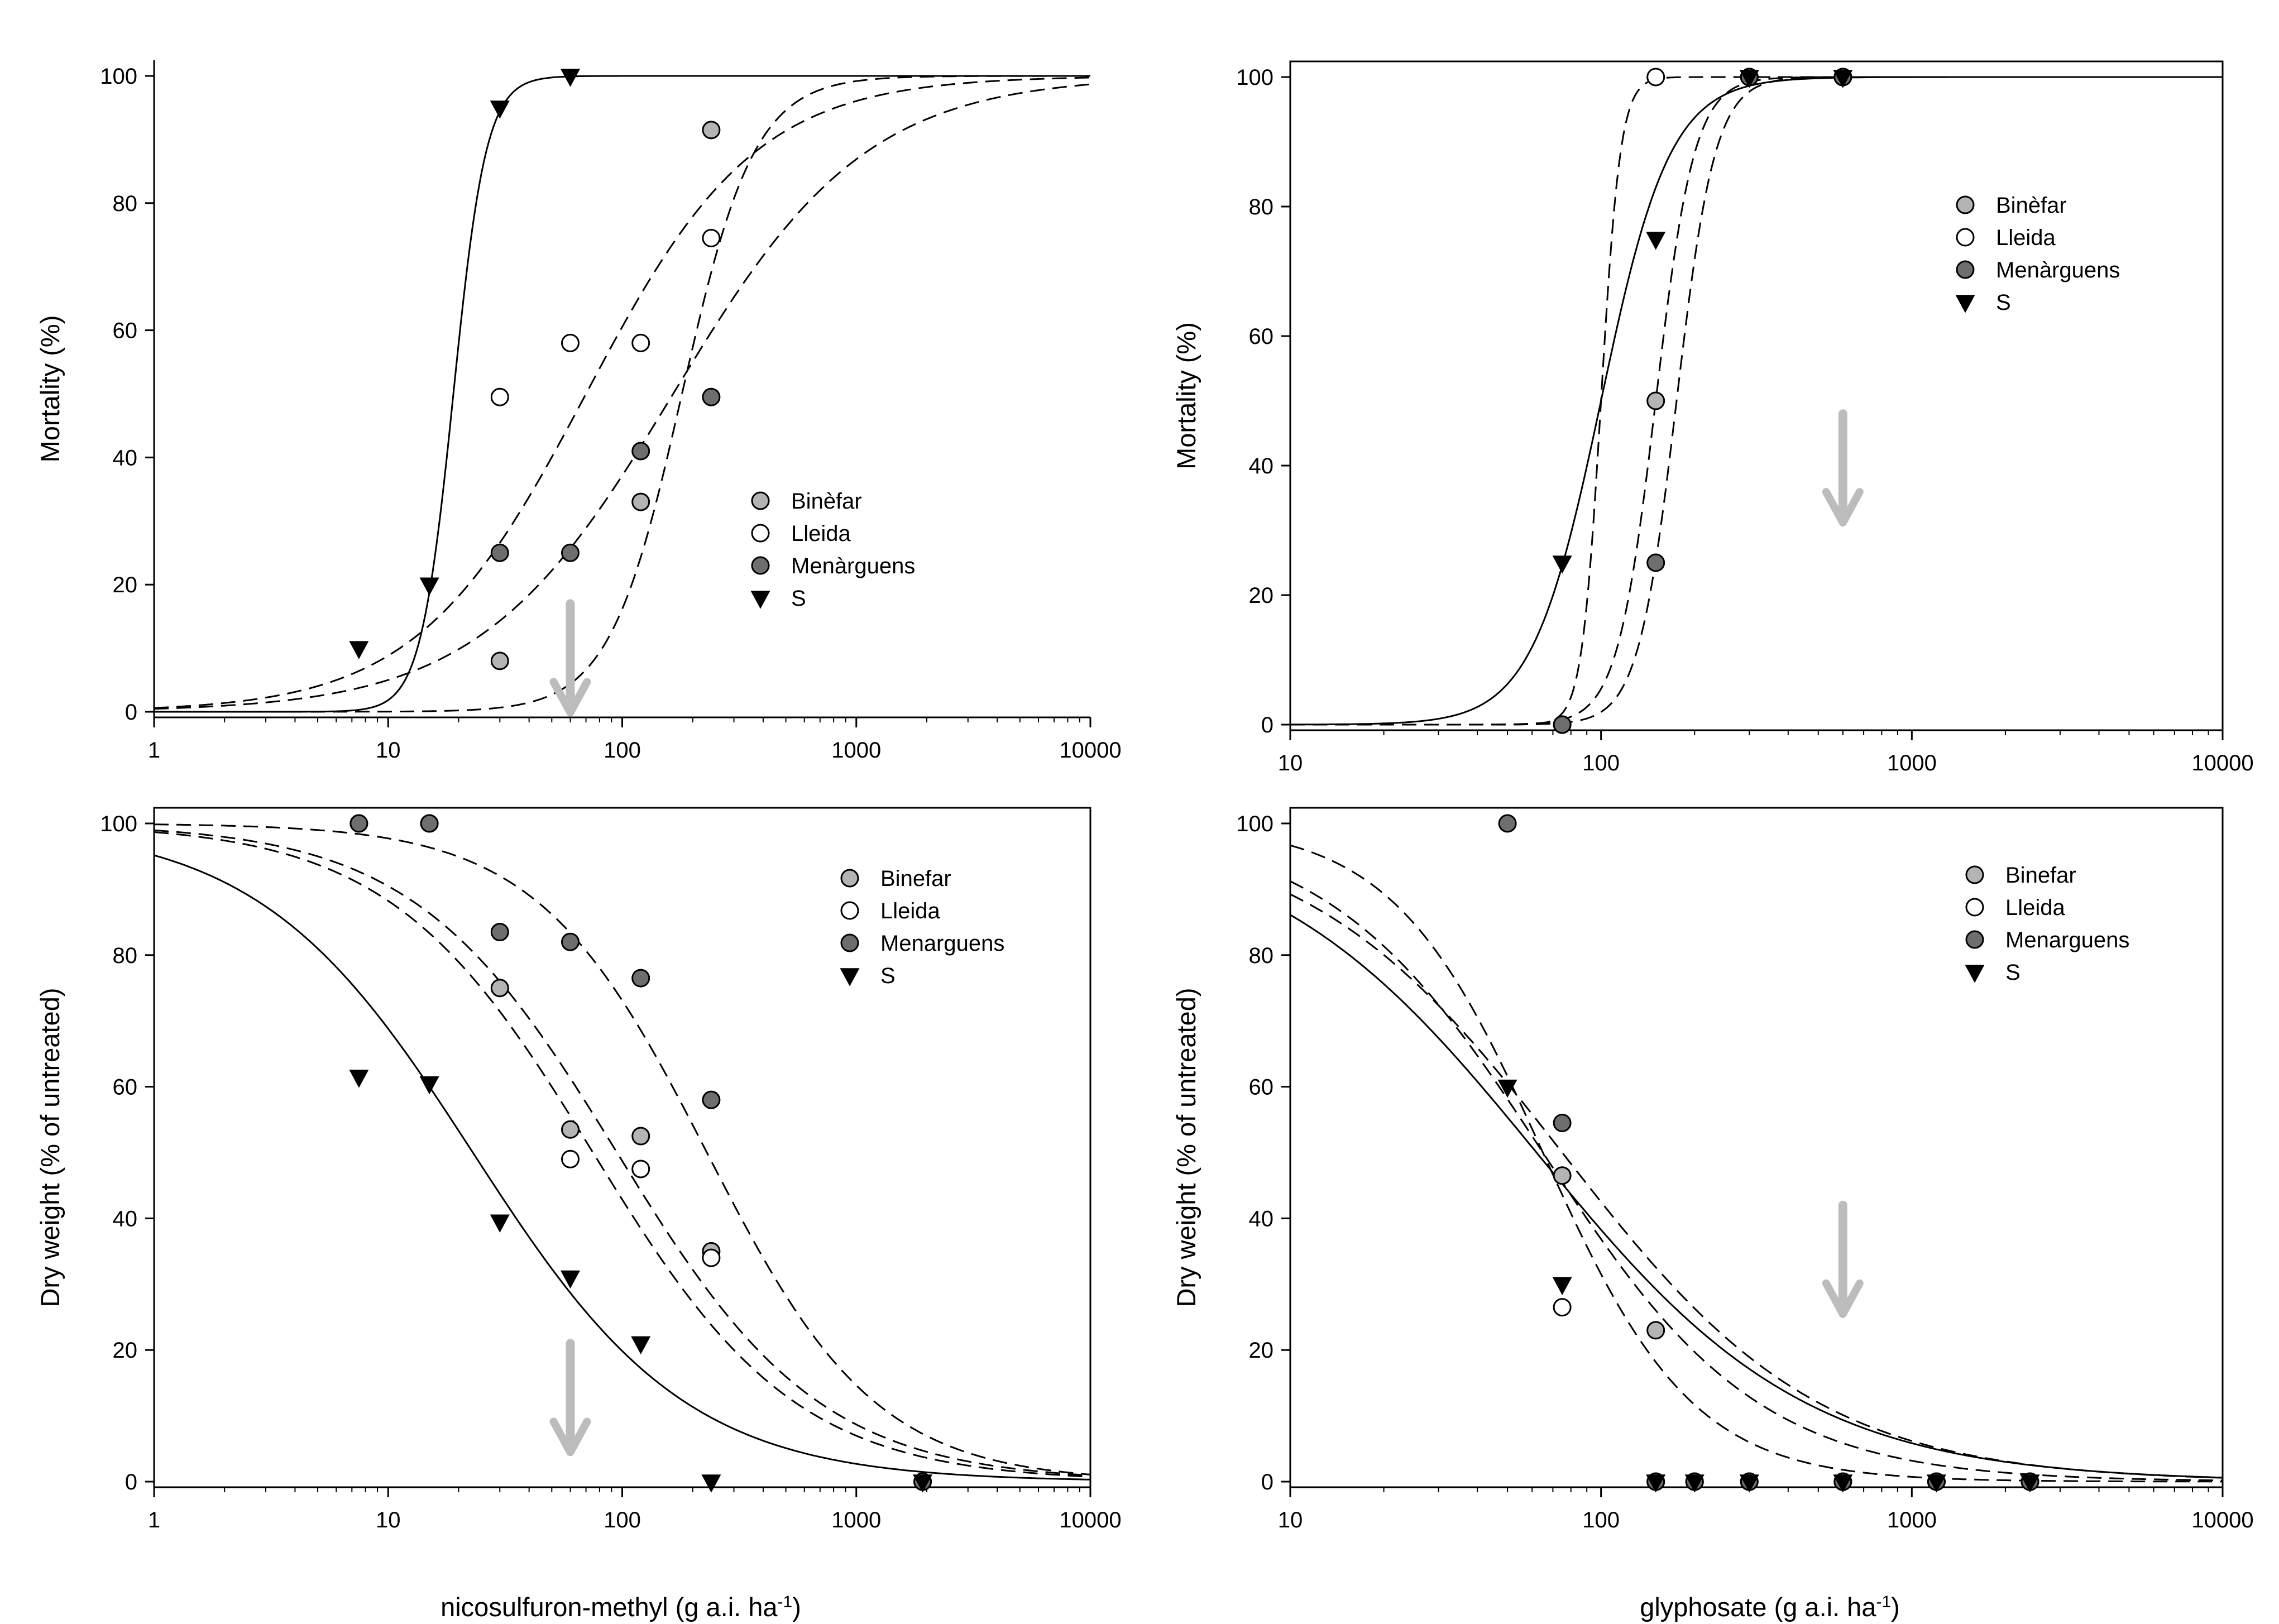  Describe the element at coordinates (1186, 396) in the screenshot. I see `y-axis-title: Mortality (%)` at that location.